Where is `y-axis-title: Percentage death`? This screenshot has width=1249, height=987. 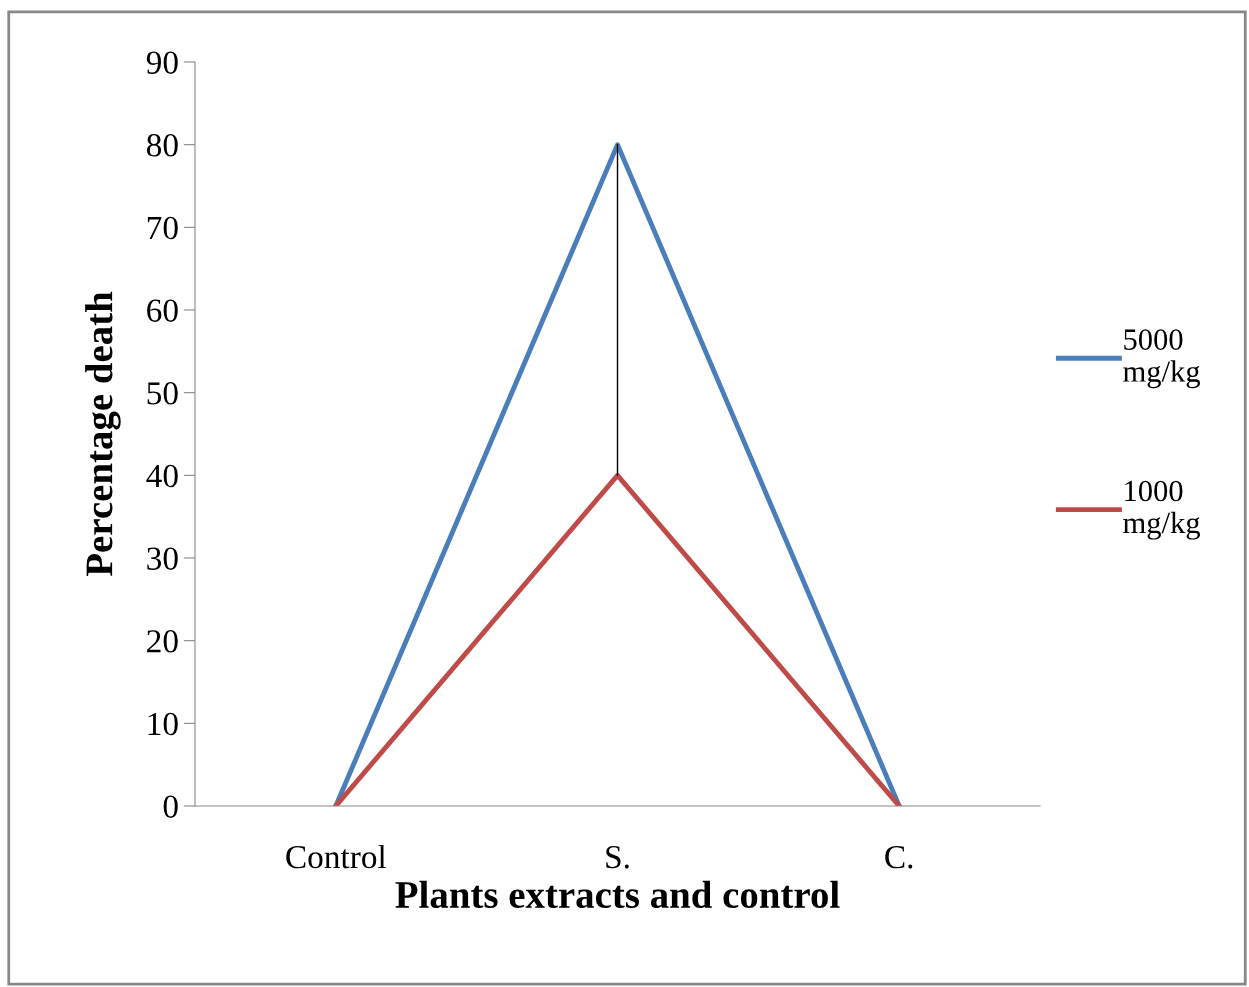
y-axis-title: Percentage death is located at coordinates (103, 434).